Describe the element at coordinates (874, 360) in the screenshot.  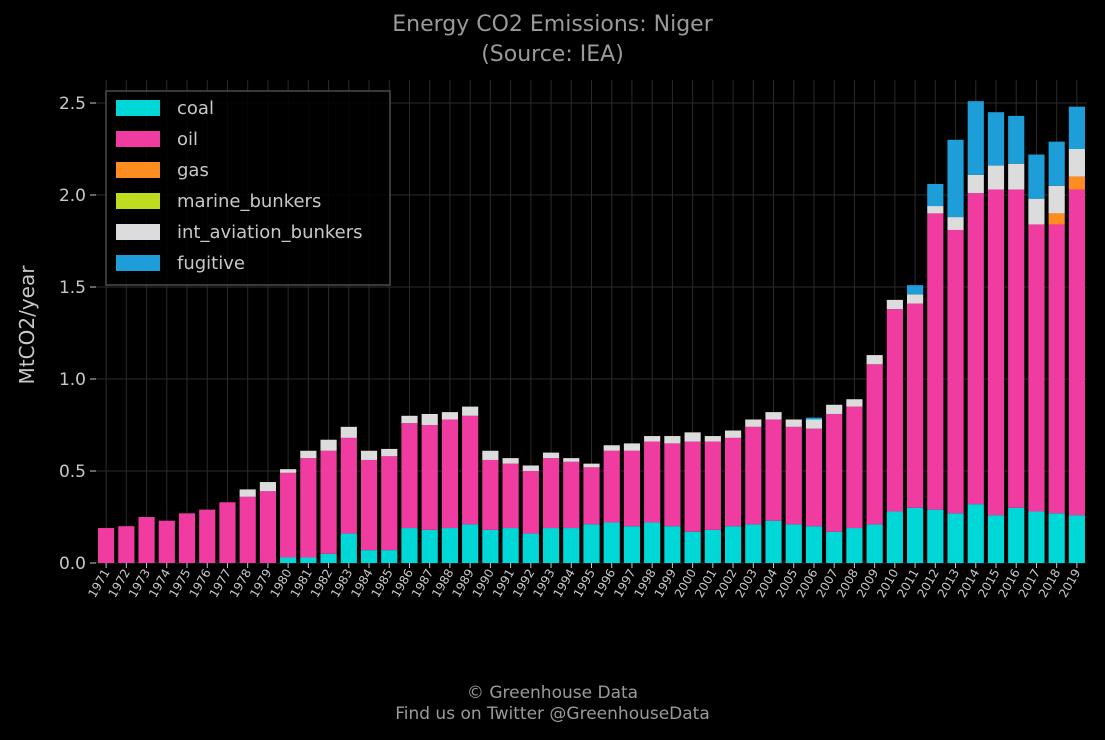
I see `bar-int-aviation-bunkers-2009` at that location.